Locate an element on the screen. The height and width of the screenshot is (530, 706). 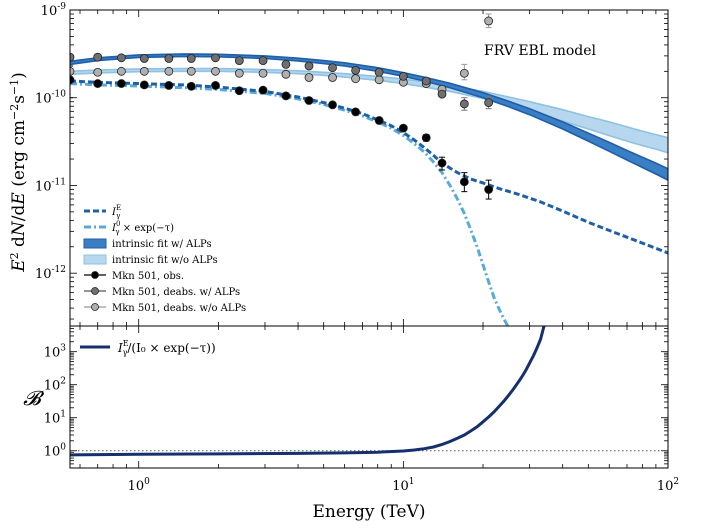
spectrum-y-tick-label-2: 10-11 is located at coordinates (50, 185).